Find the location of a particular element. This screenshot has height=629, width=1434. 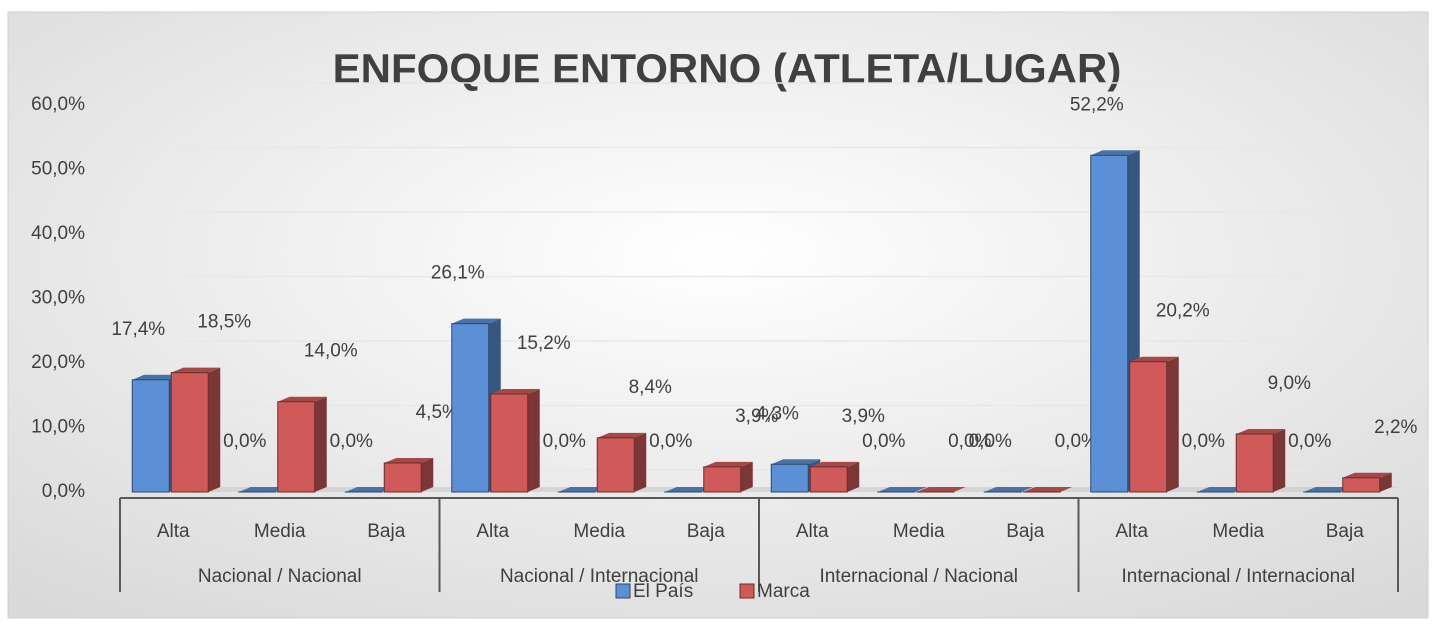

data-label: 15,2% is located at coordinates (544, 343).